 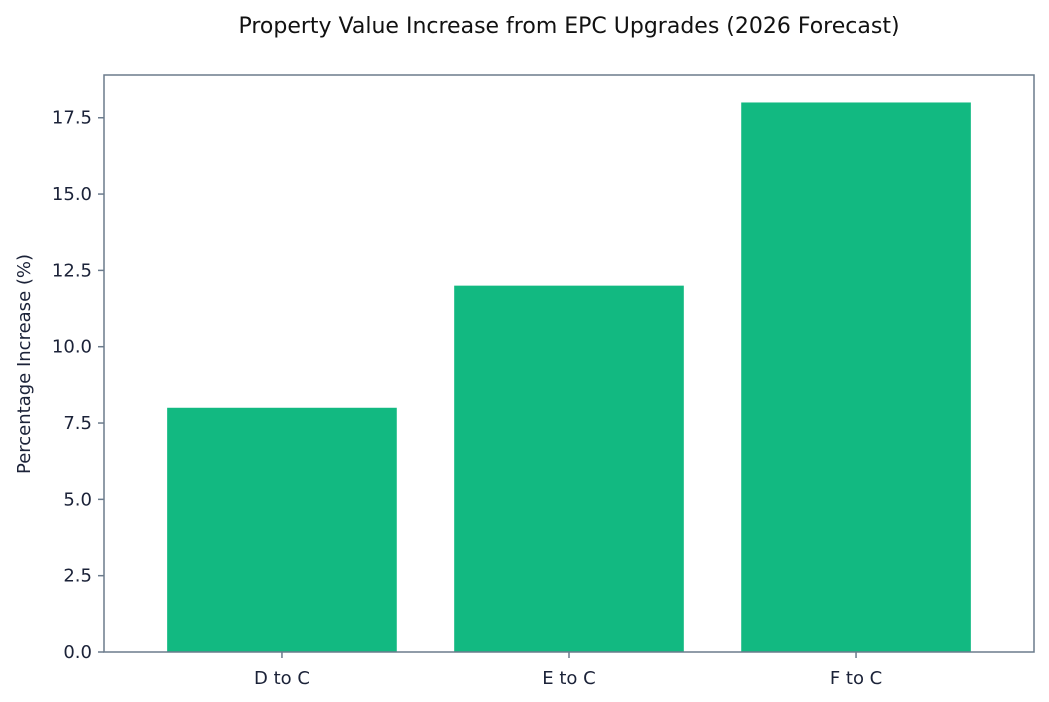 I want to click on x-axis: D to C E to C F to C, so click(x=568, y=670).